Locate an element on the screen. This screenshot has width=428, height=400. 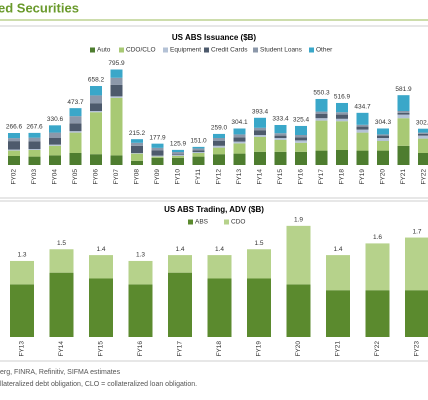
total-label: 125.9 is located at coordinates (178, 144).